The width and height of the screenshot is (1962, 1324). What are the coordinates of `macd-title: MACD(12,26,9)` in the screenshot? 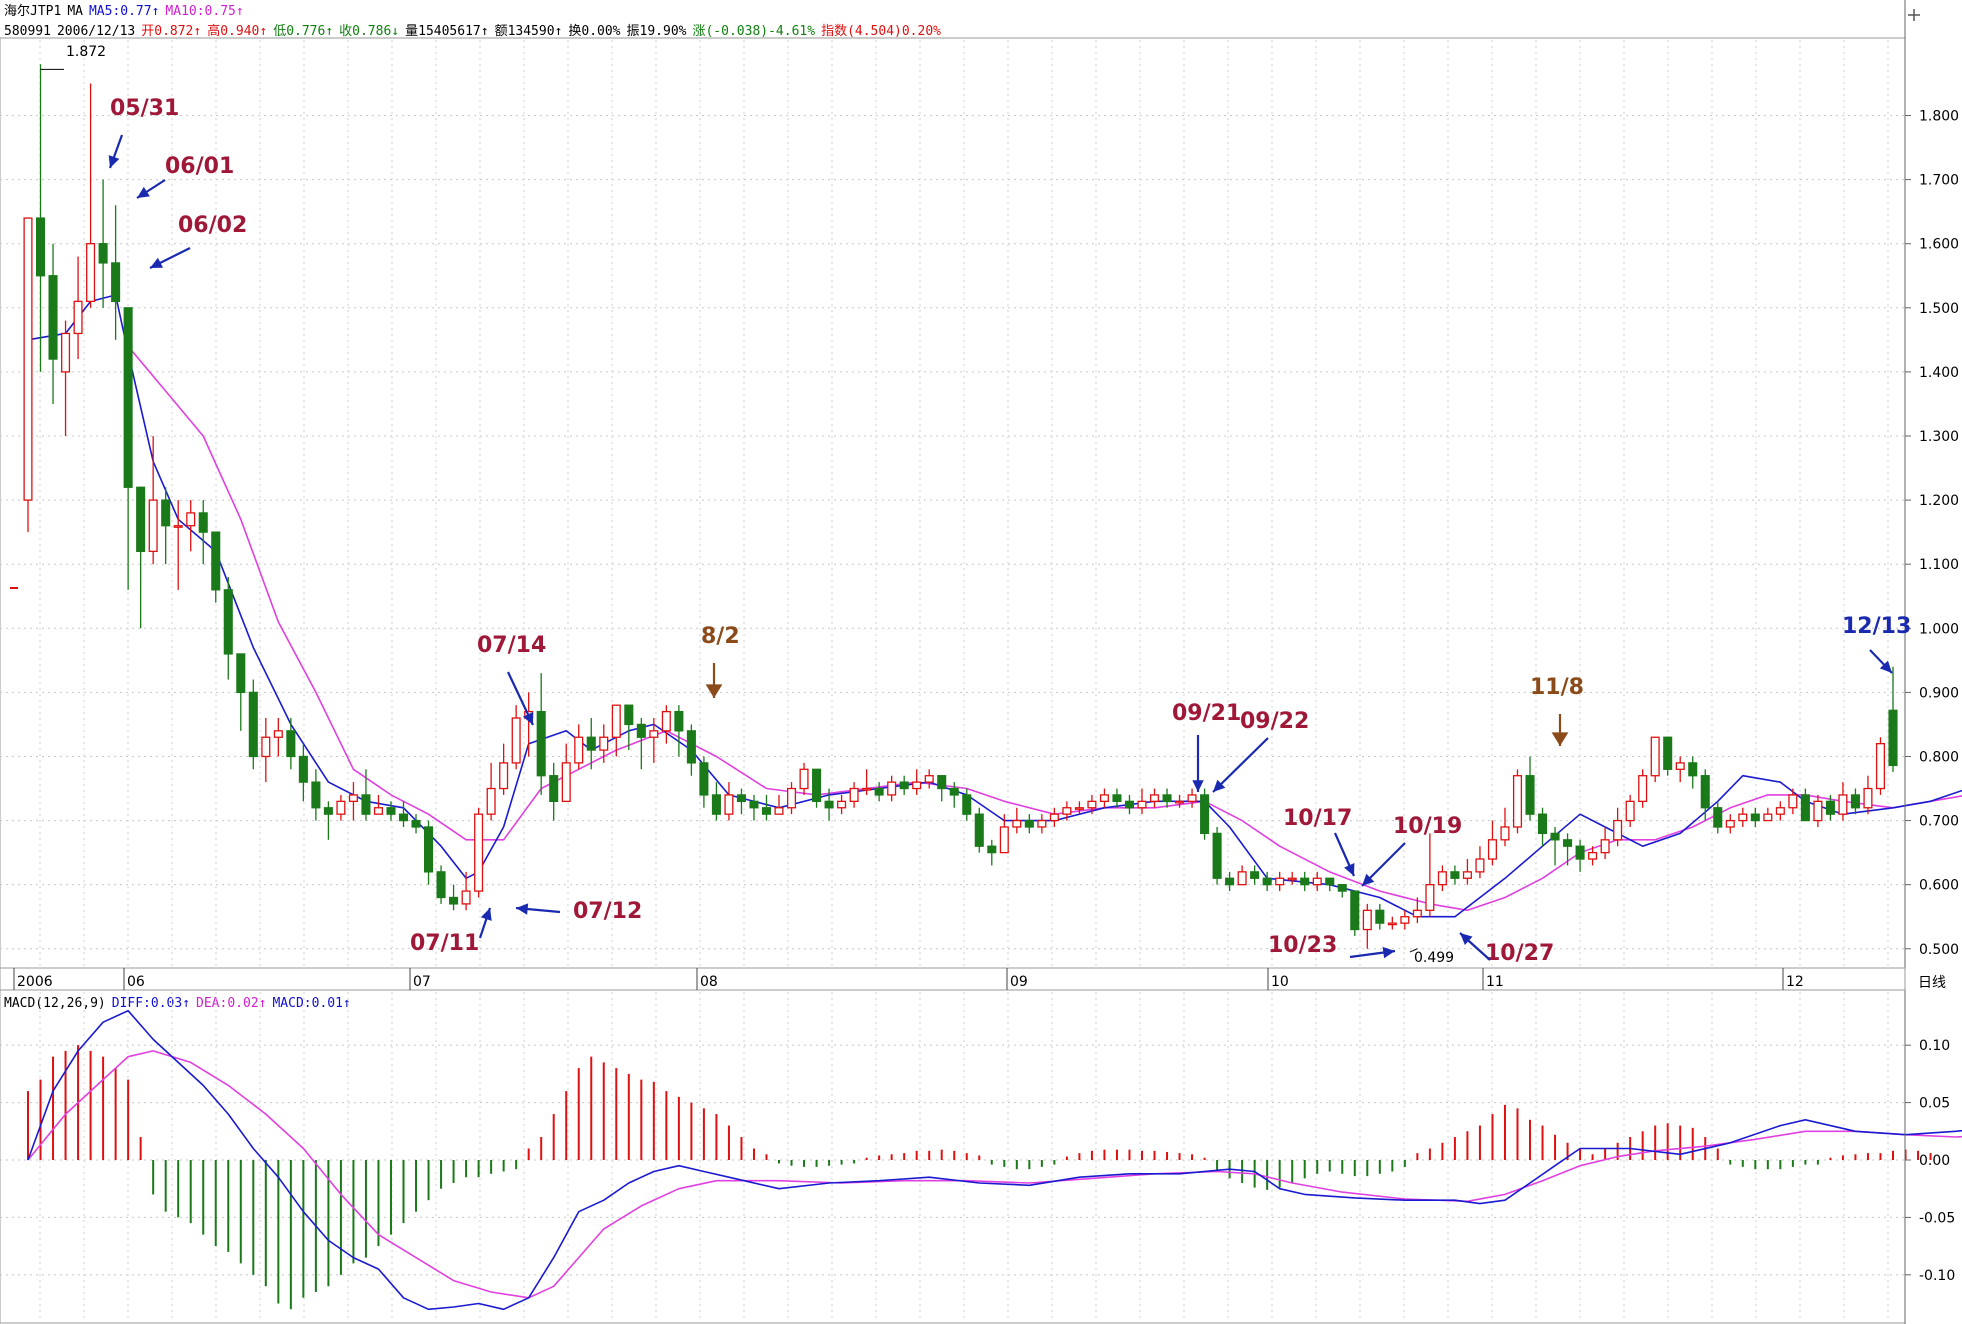 It's located at (55, 1003).